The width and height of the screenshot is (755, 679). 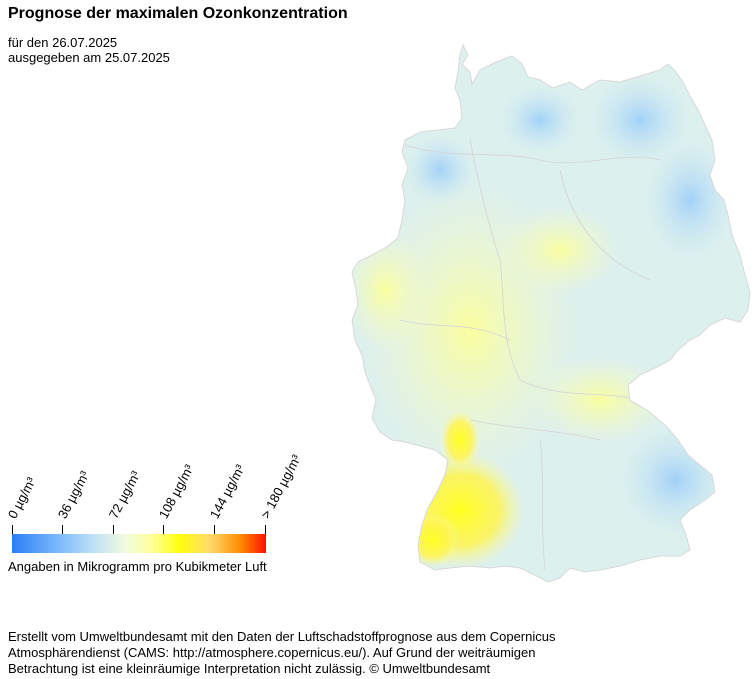 What do you see at coordinates (73, 494) in the screenshot?
I see `legend-tick-label: 36 µg/m³` at bounding box center [73, 494].